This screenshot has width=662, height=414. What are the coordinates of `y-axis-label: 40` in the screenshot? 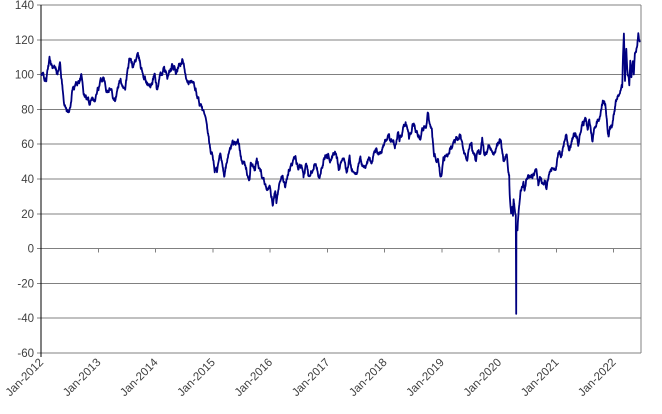 It's located at (27, 180).